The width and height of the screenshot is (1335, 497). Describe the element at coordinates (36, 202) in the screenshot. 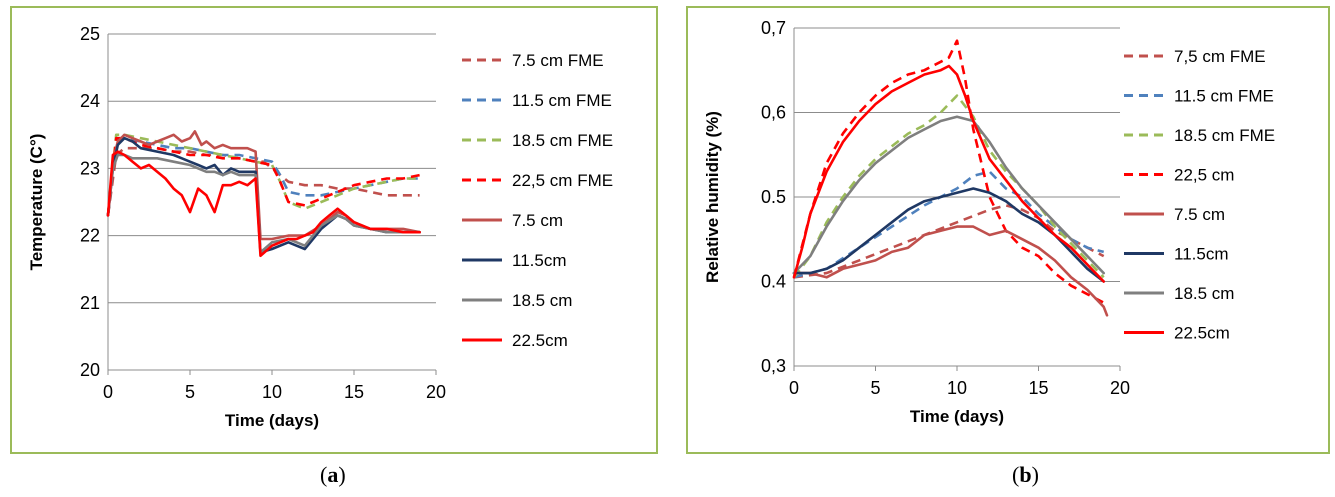

I see `y-axis-title: Temperature (C°)` at that location.